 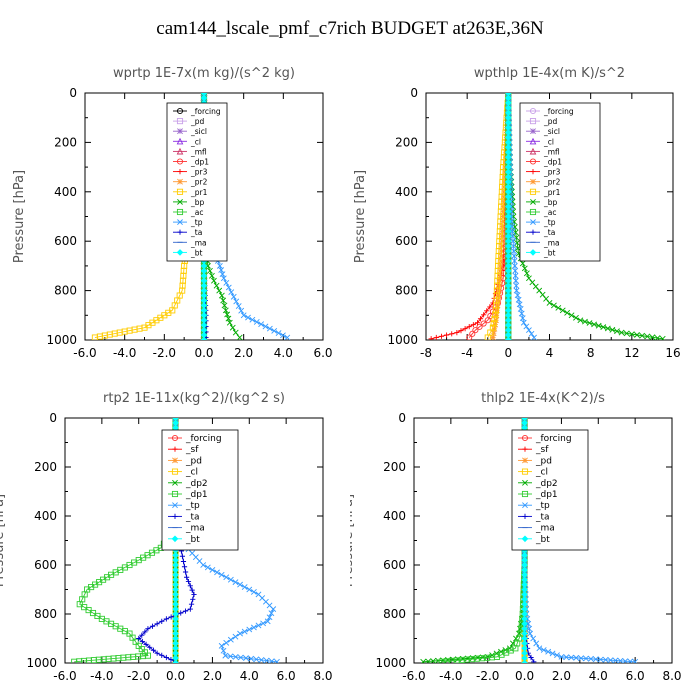 I want to click on x-tick-label: 0, so click(x=509, y=353).